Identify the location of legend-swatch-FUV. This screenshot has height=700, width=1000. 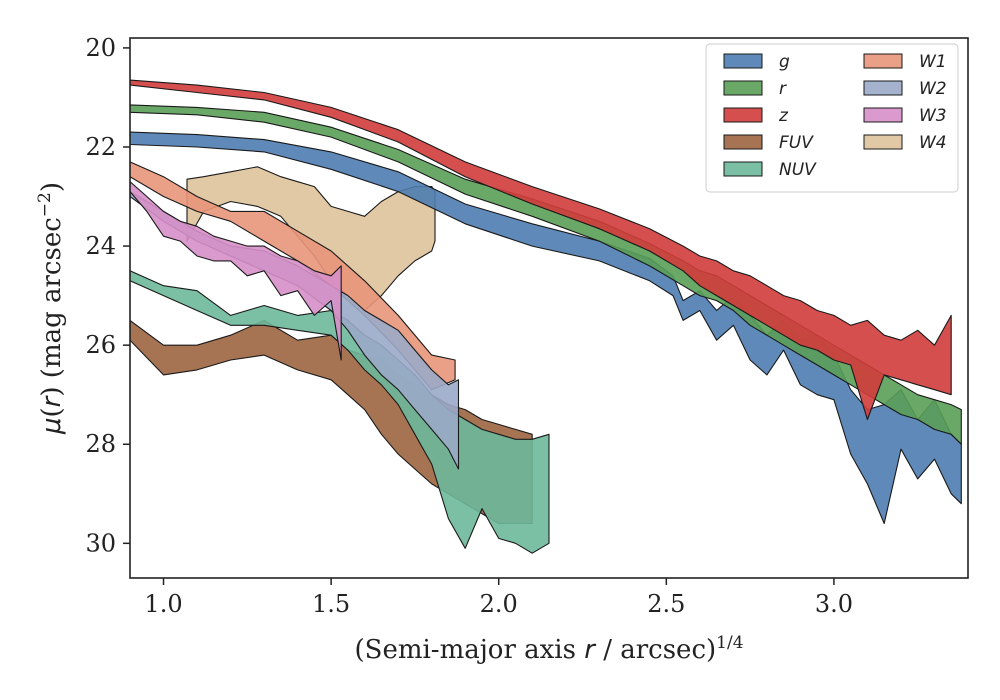
(743, 142).